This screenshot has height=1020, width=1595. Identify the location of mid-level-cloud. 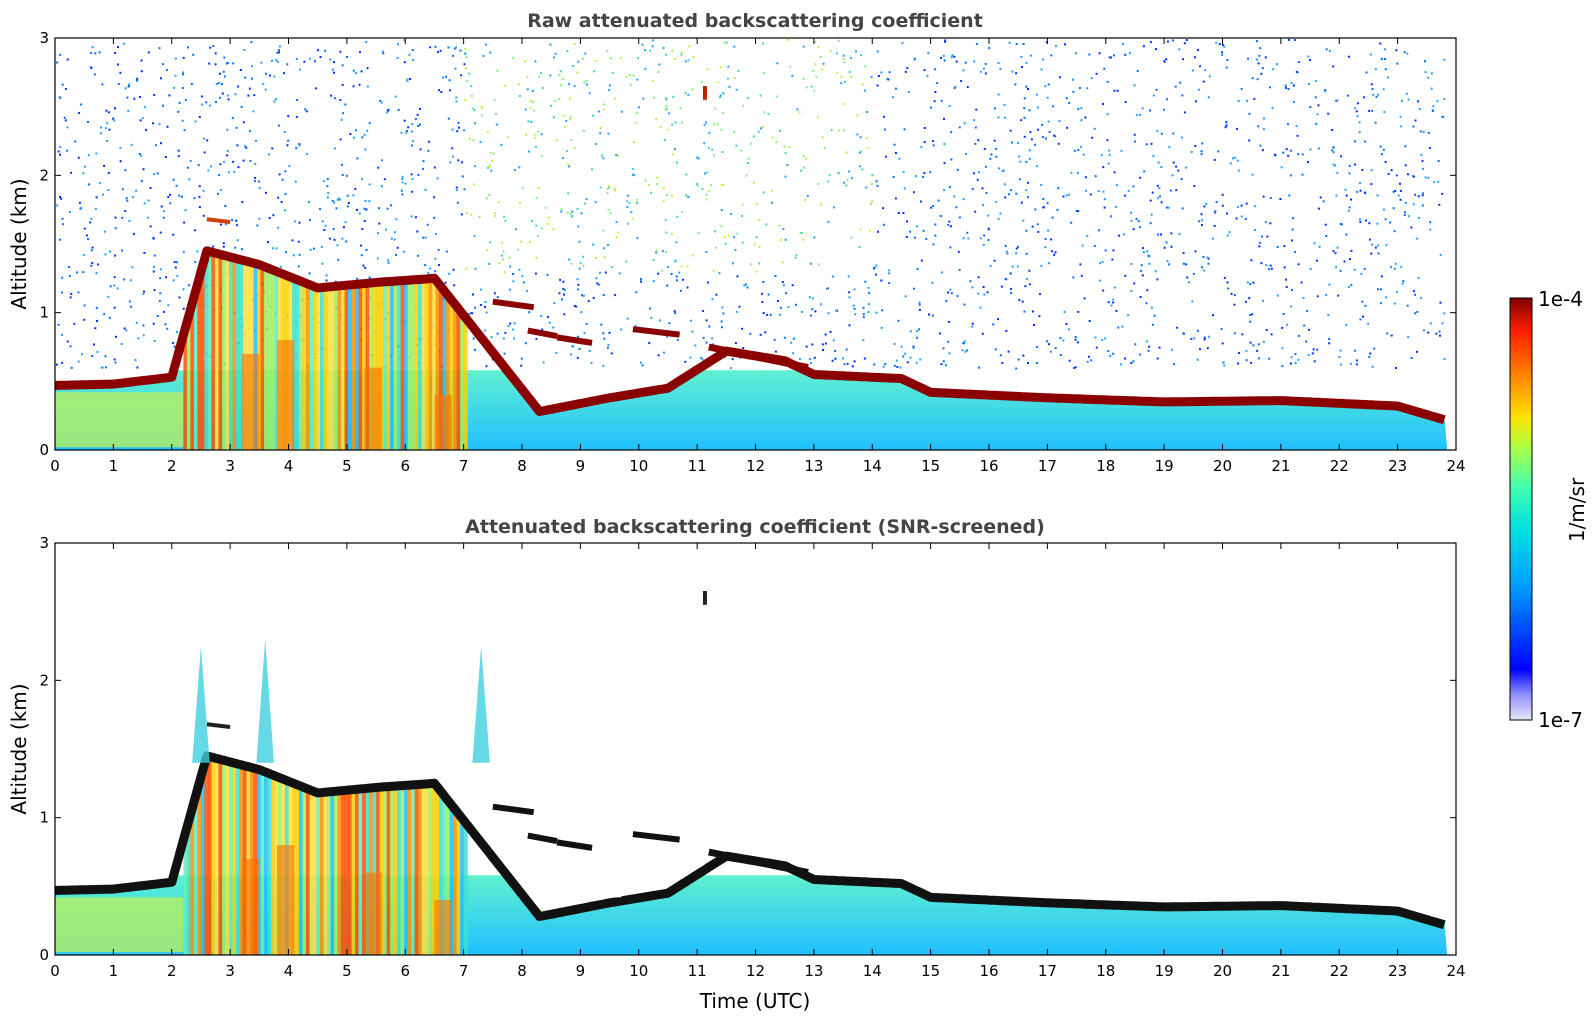
(656, 837).